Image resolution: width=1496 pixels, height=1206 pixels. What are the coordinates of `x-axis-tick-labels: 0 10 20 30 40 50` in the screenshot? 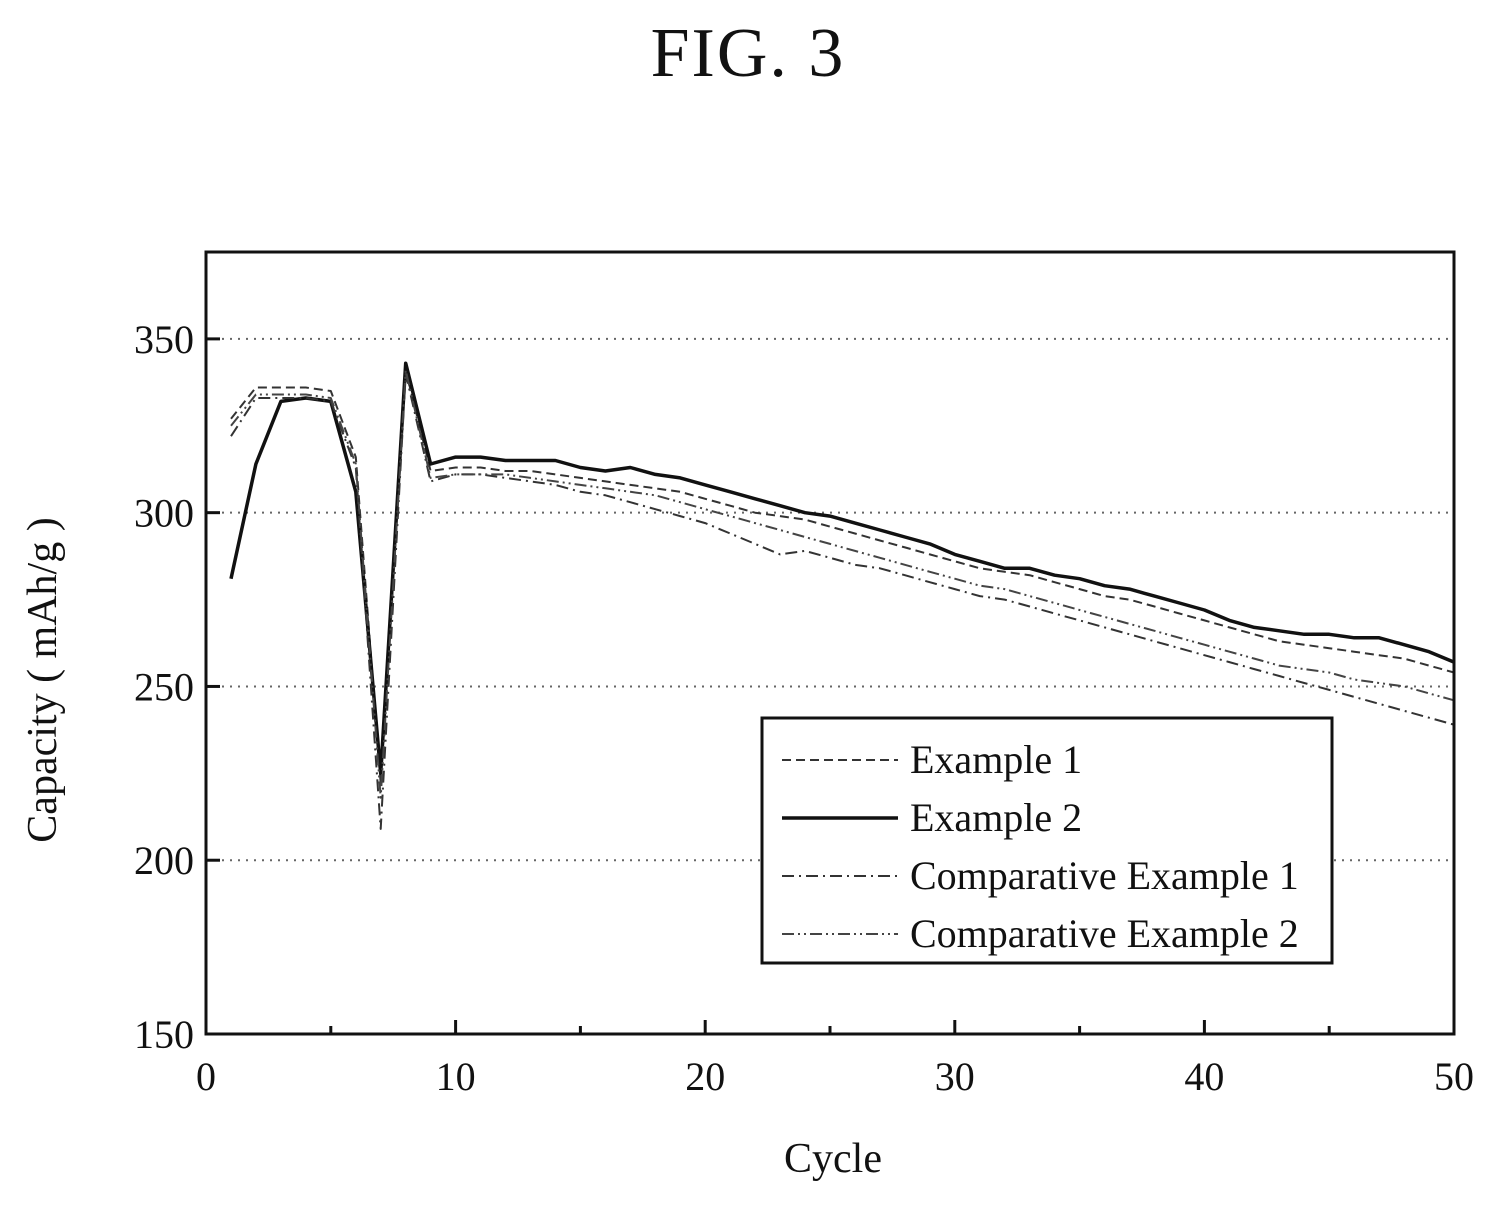 It's located at (835, 1076).